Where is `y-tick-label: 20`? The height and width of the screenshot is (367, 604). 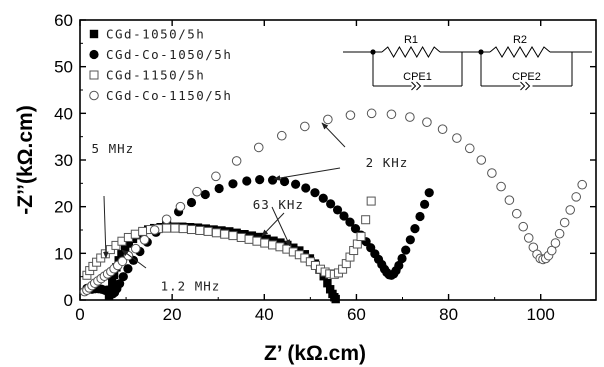 y-tick-label: 20 is located at coordinates (63, 207).